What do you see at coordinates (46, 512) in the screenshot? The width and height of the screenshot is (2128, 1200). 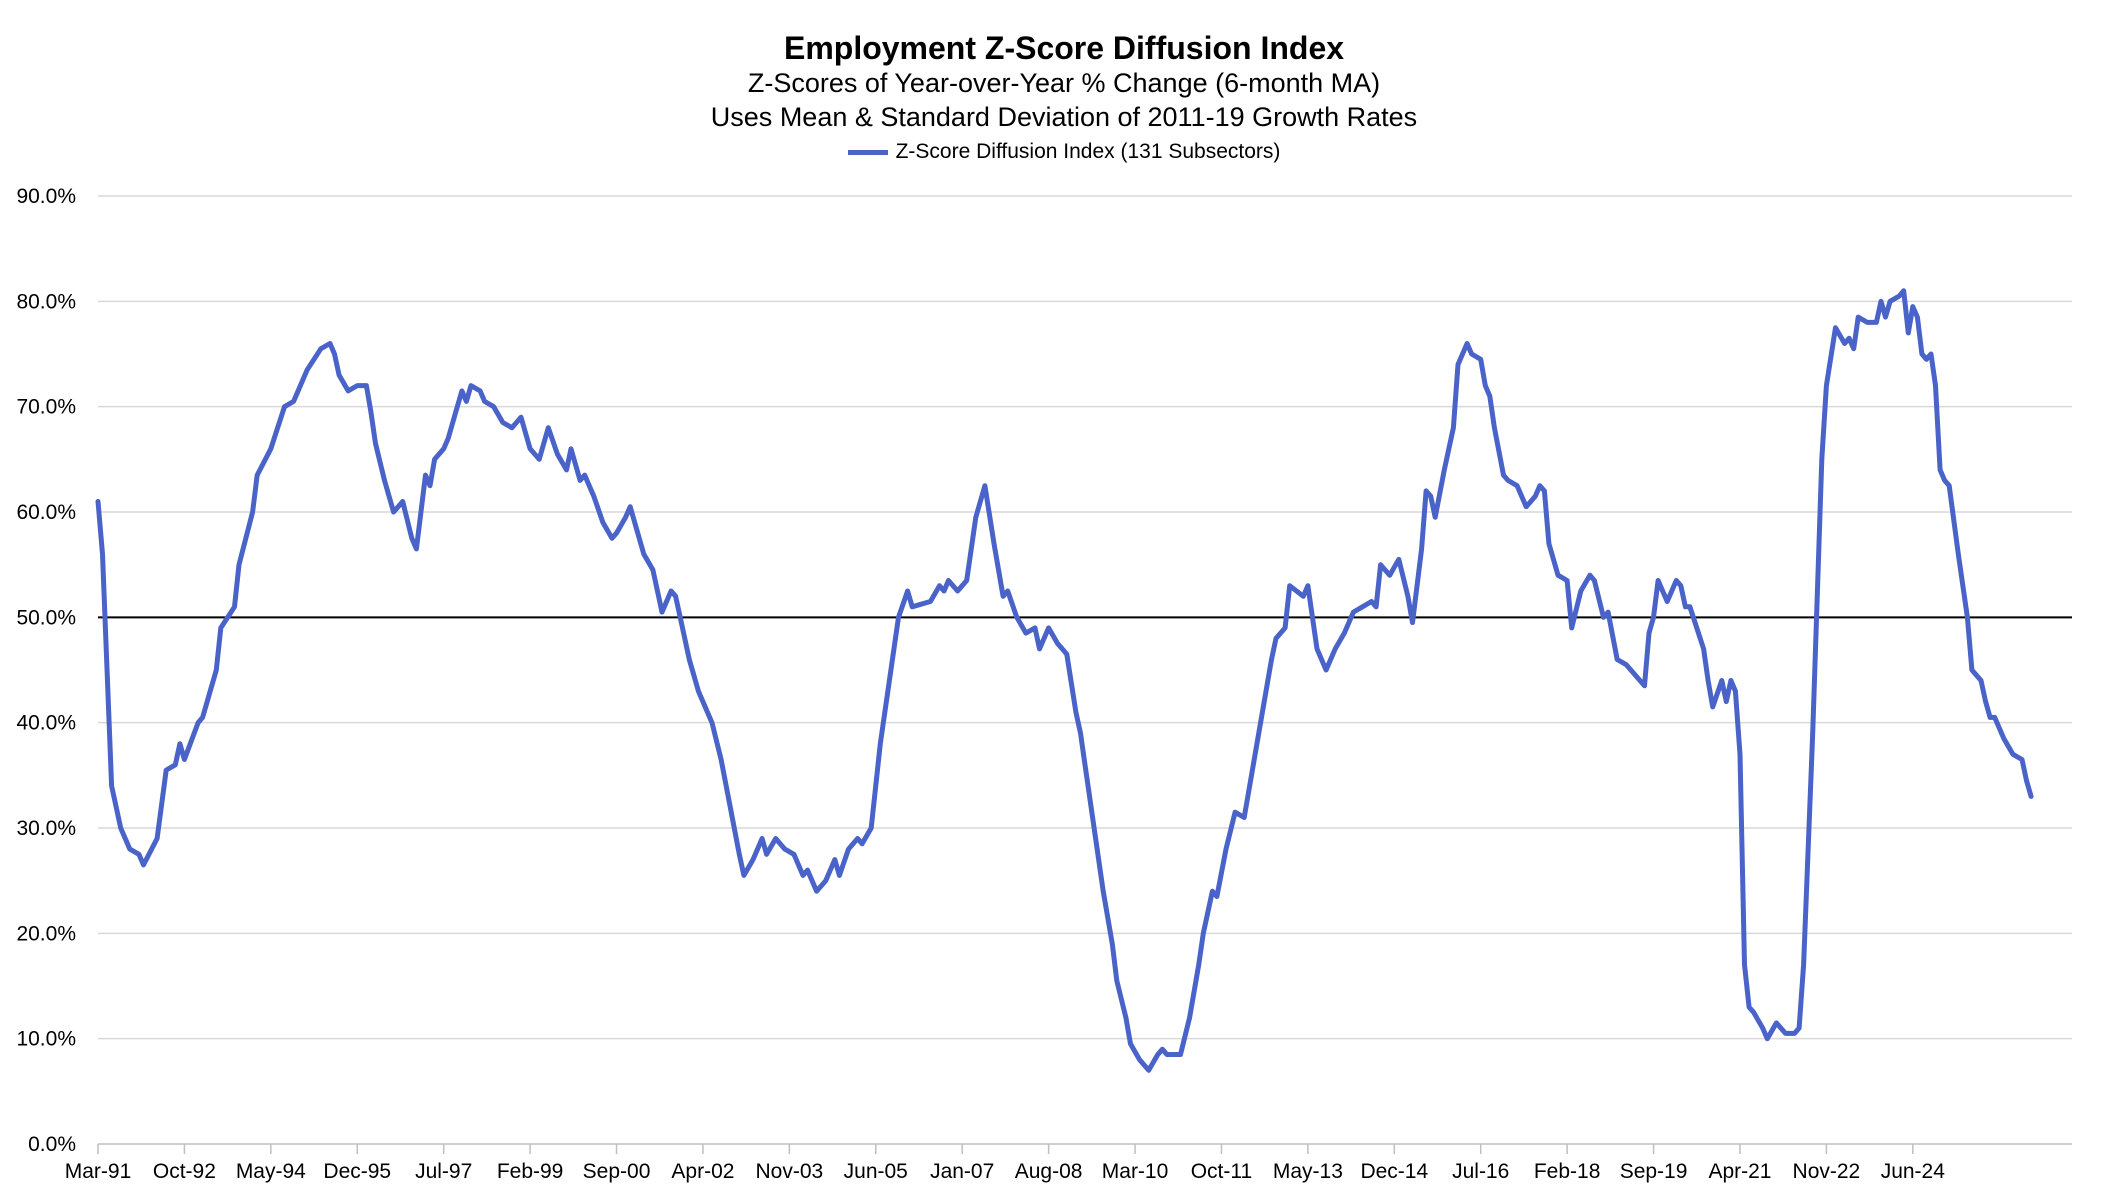 I see `y-tick-label: 60.0%` at bounding box center [46, 512].